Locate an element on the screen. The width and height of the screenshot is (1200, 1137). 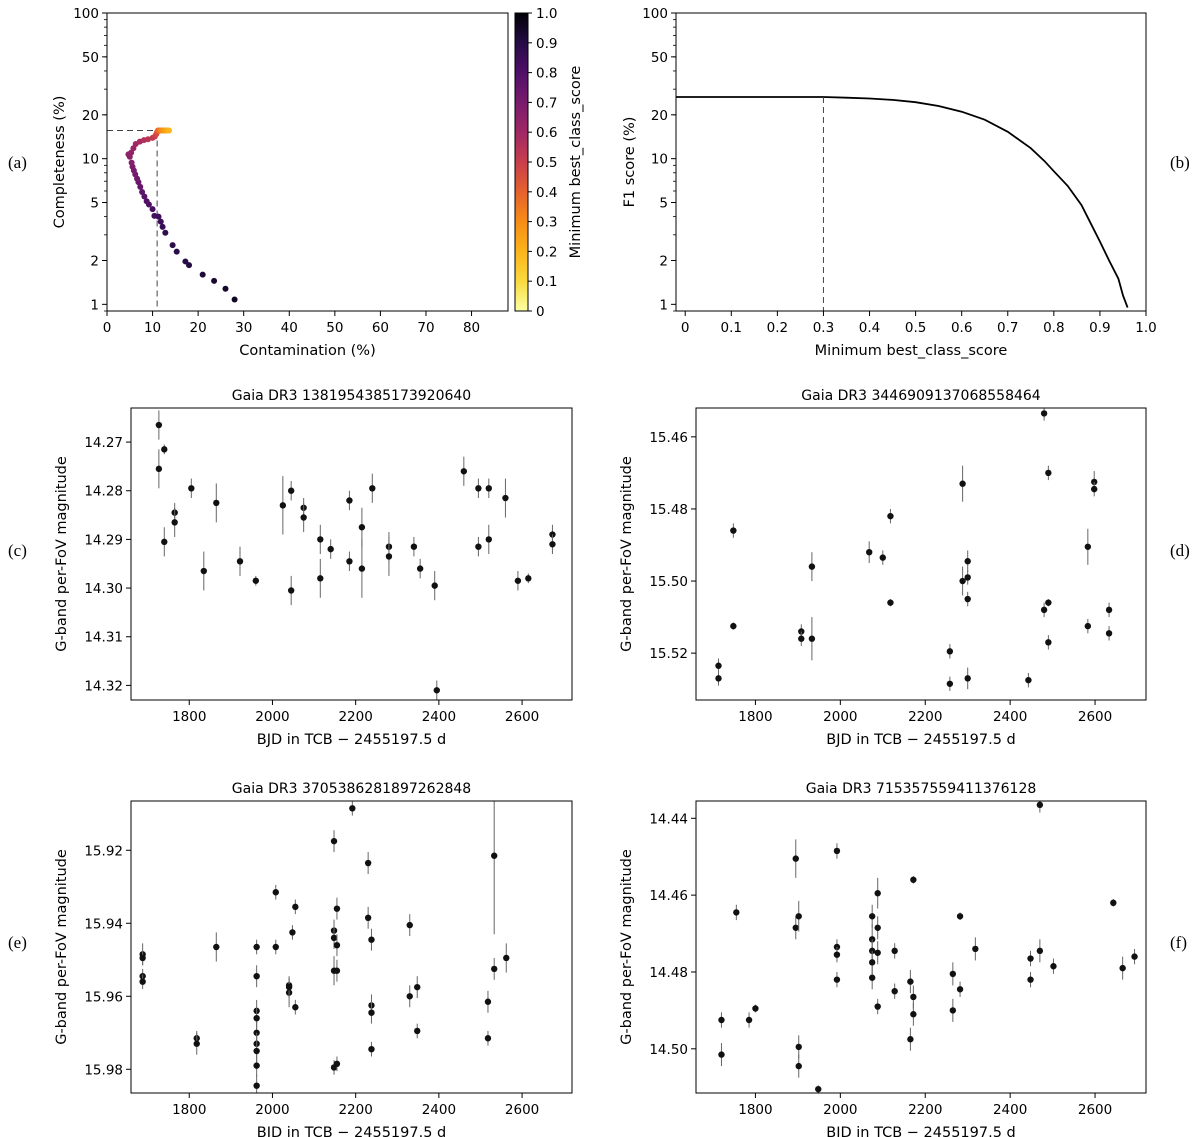
x-tick-label: 0.5 is located at coordinates (915, 328).